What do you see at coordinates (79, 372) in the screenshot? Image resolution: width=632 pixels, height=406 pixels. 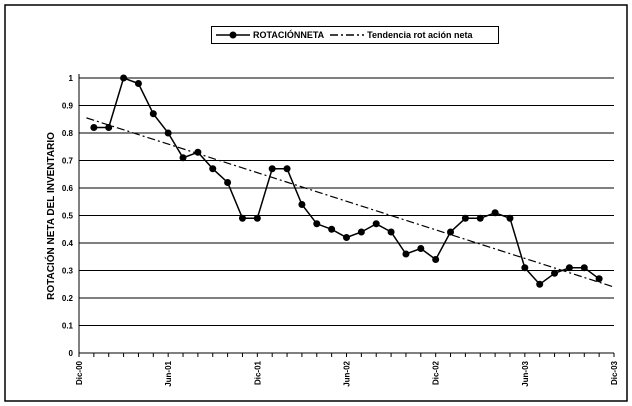 I see `x-tick-label: Dic-00` at bounding box center [79, 372].